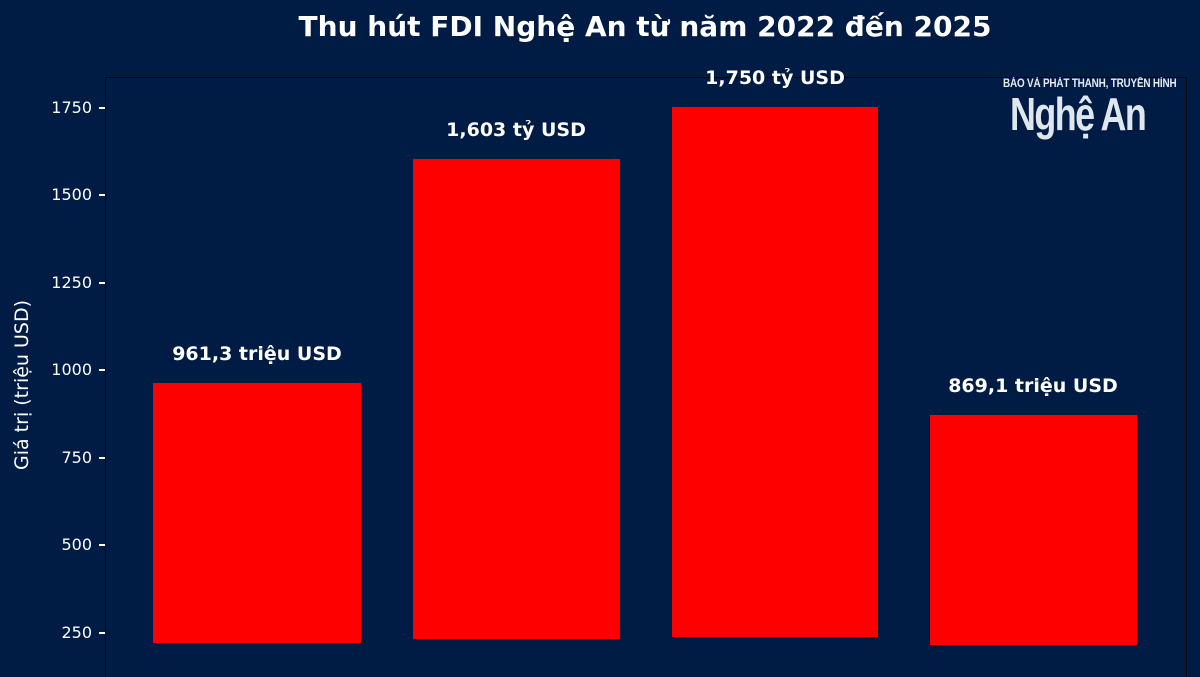  Describe the element at coordinates (22, 385) in the screenshot. I see `y-axis-label: Giá trị (triệu USD)` at that location.